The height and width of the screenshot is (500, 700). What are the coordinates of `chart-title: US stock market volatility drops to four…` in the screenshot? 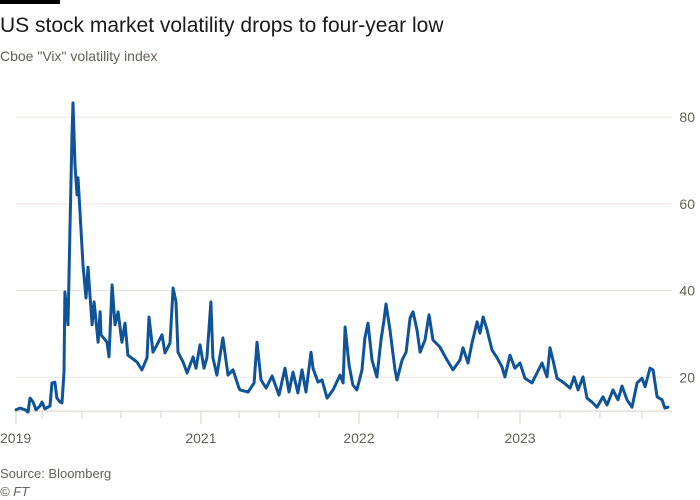 It's located at (222, 25).